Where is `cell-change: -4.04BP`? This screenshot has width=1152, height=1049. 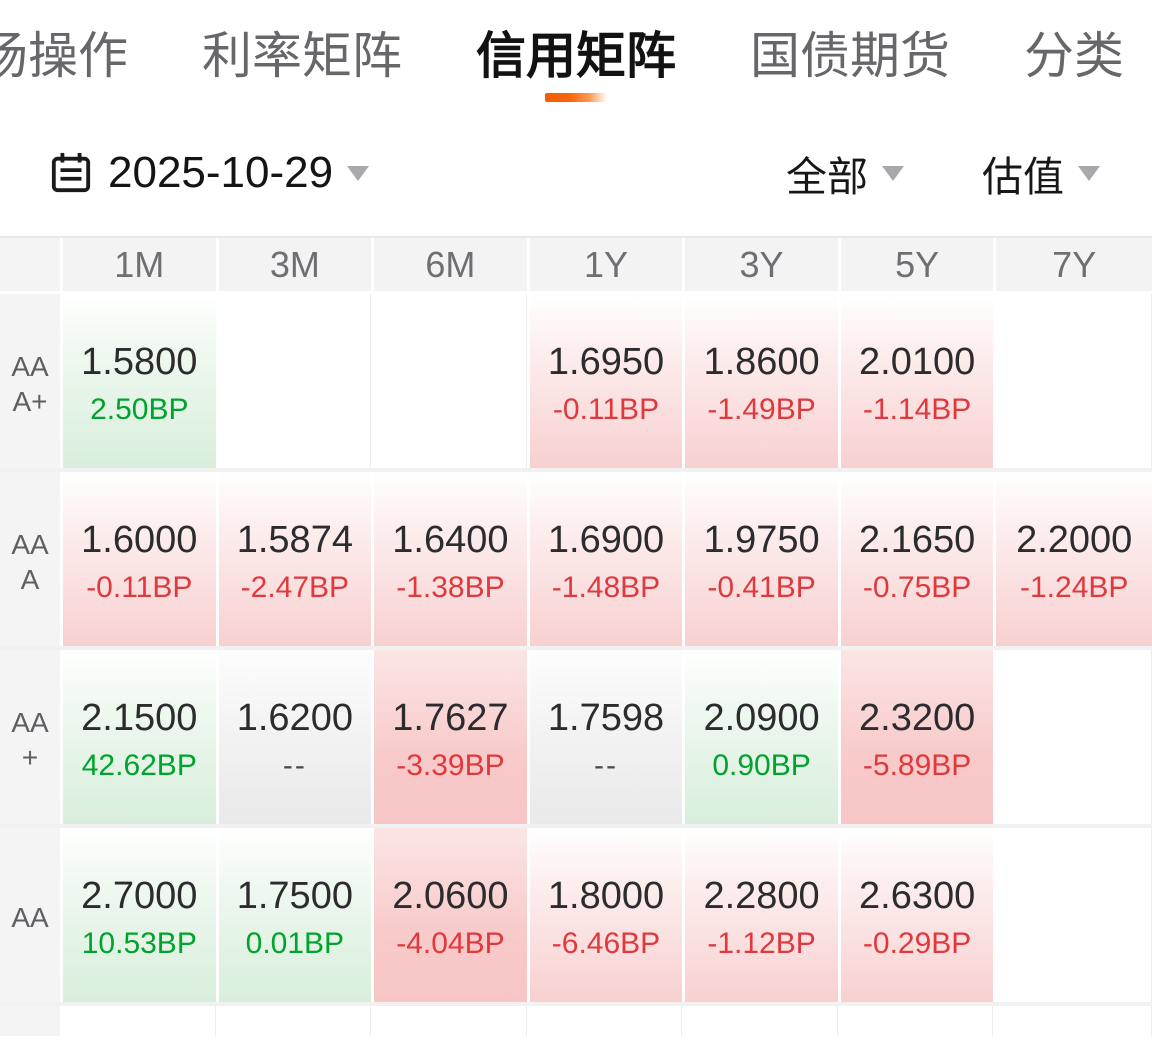
cell-change: -4.04BP is located at coordinates (450, 943).